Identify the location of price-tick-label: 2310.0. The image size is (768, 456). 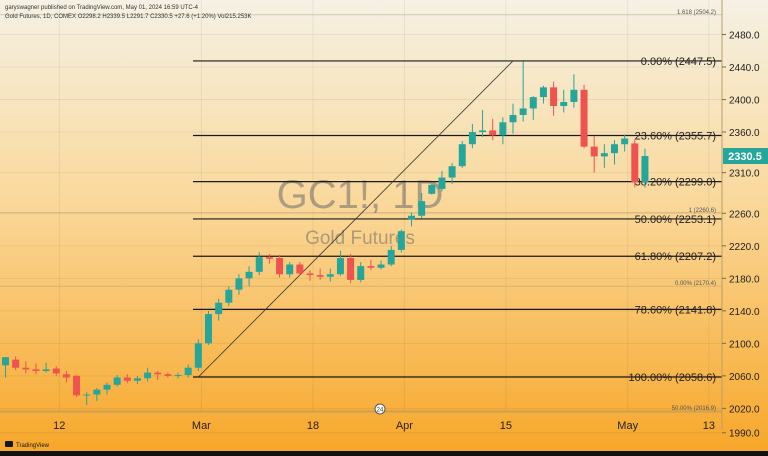
(744, 174).